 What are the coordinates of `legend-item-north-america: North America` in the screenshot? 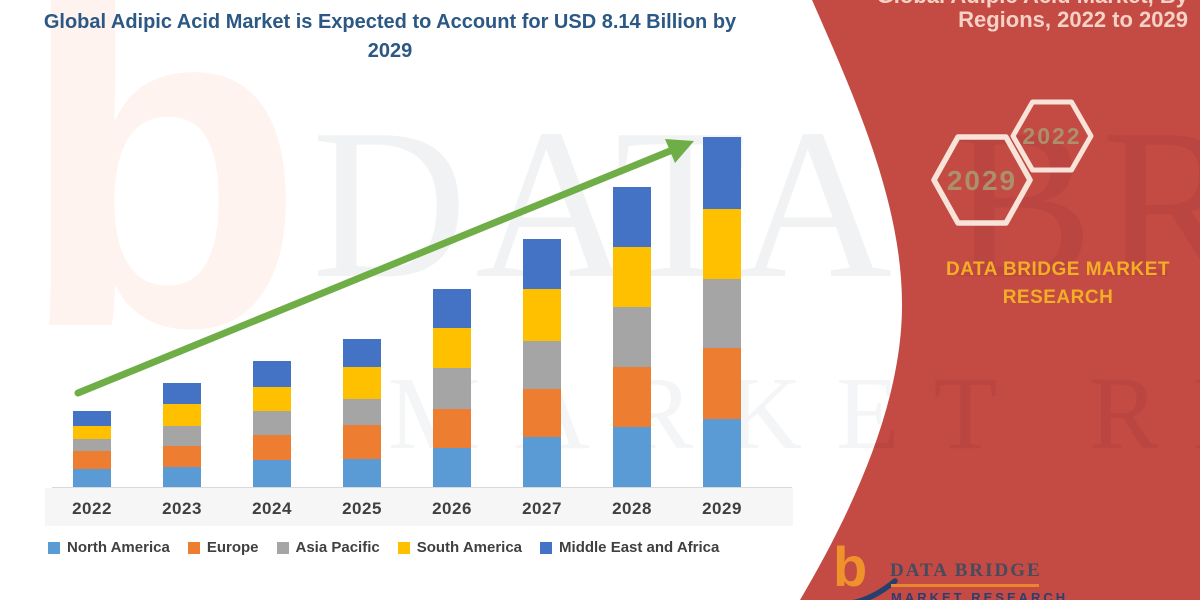 It's located at (109, 547).